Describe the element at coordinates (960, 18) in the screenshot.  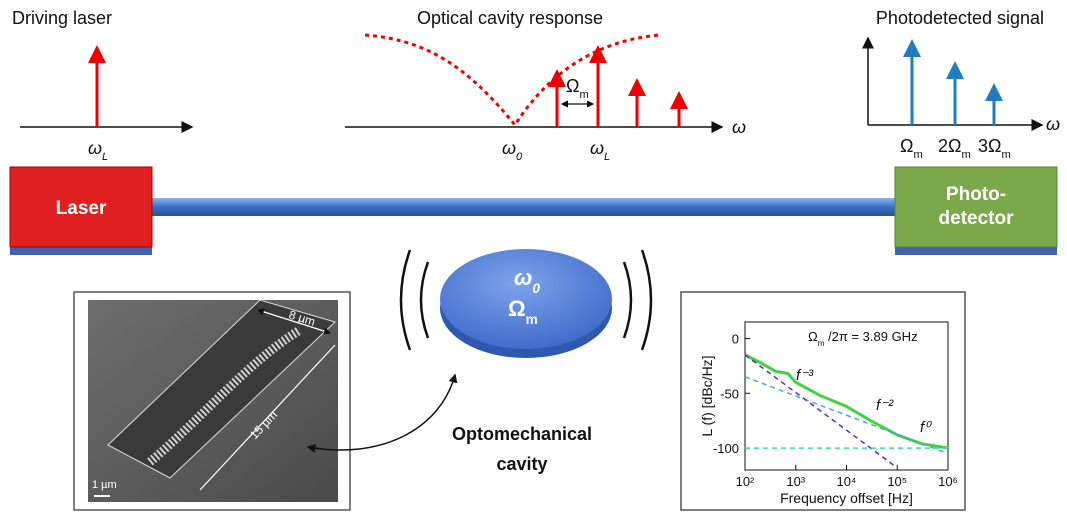
I see `photo-title: Photodetected signal` at that location.